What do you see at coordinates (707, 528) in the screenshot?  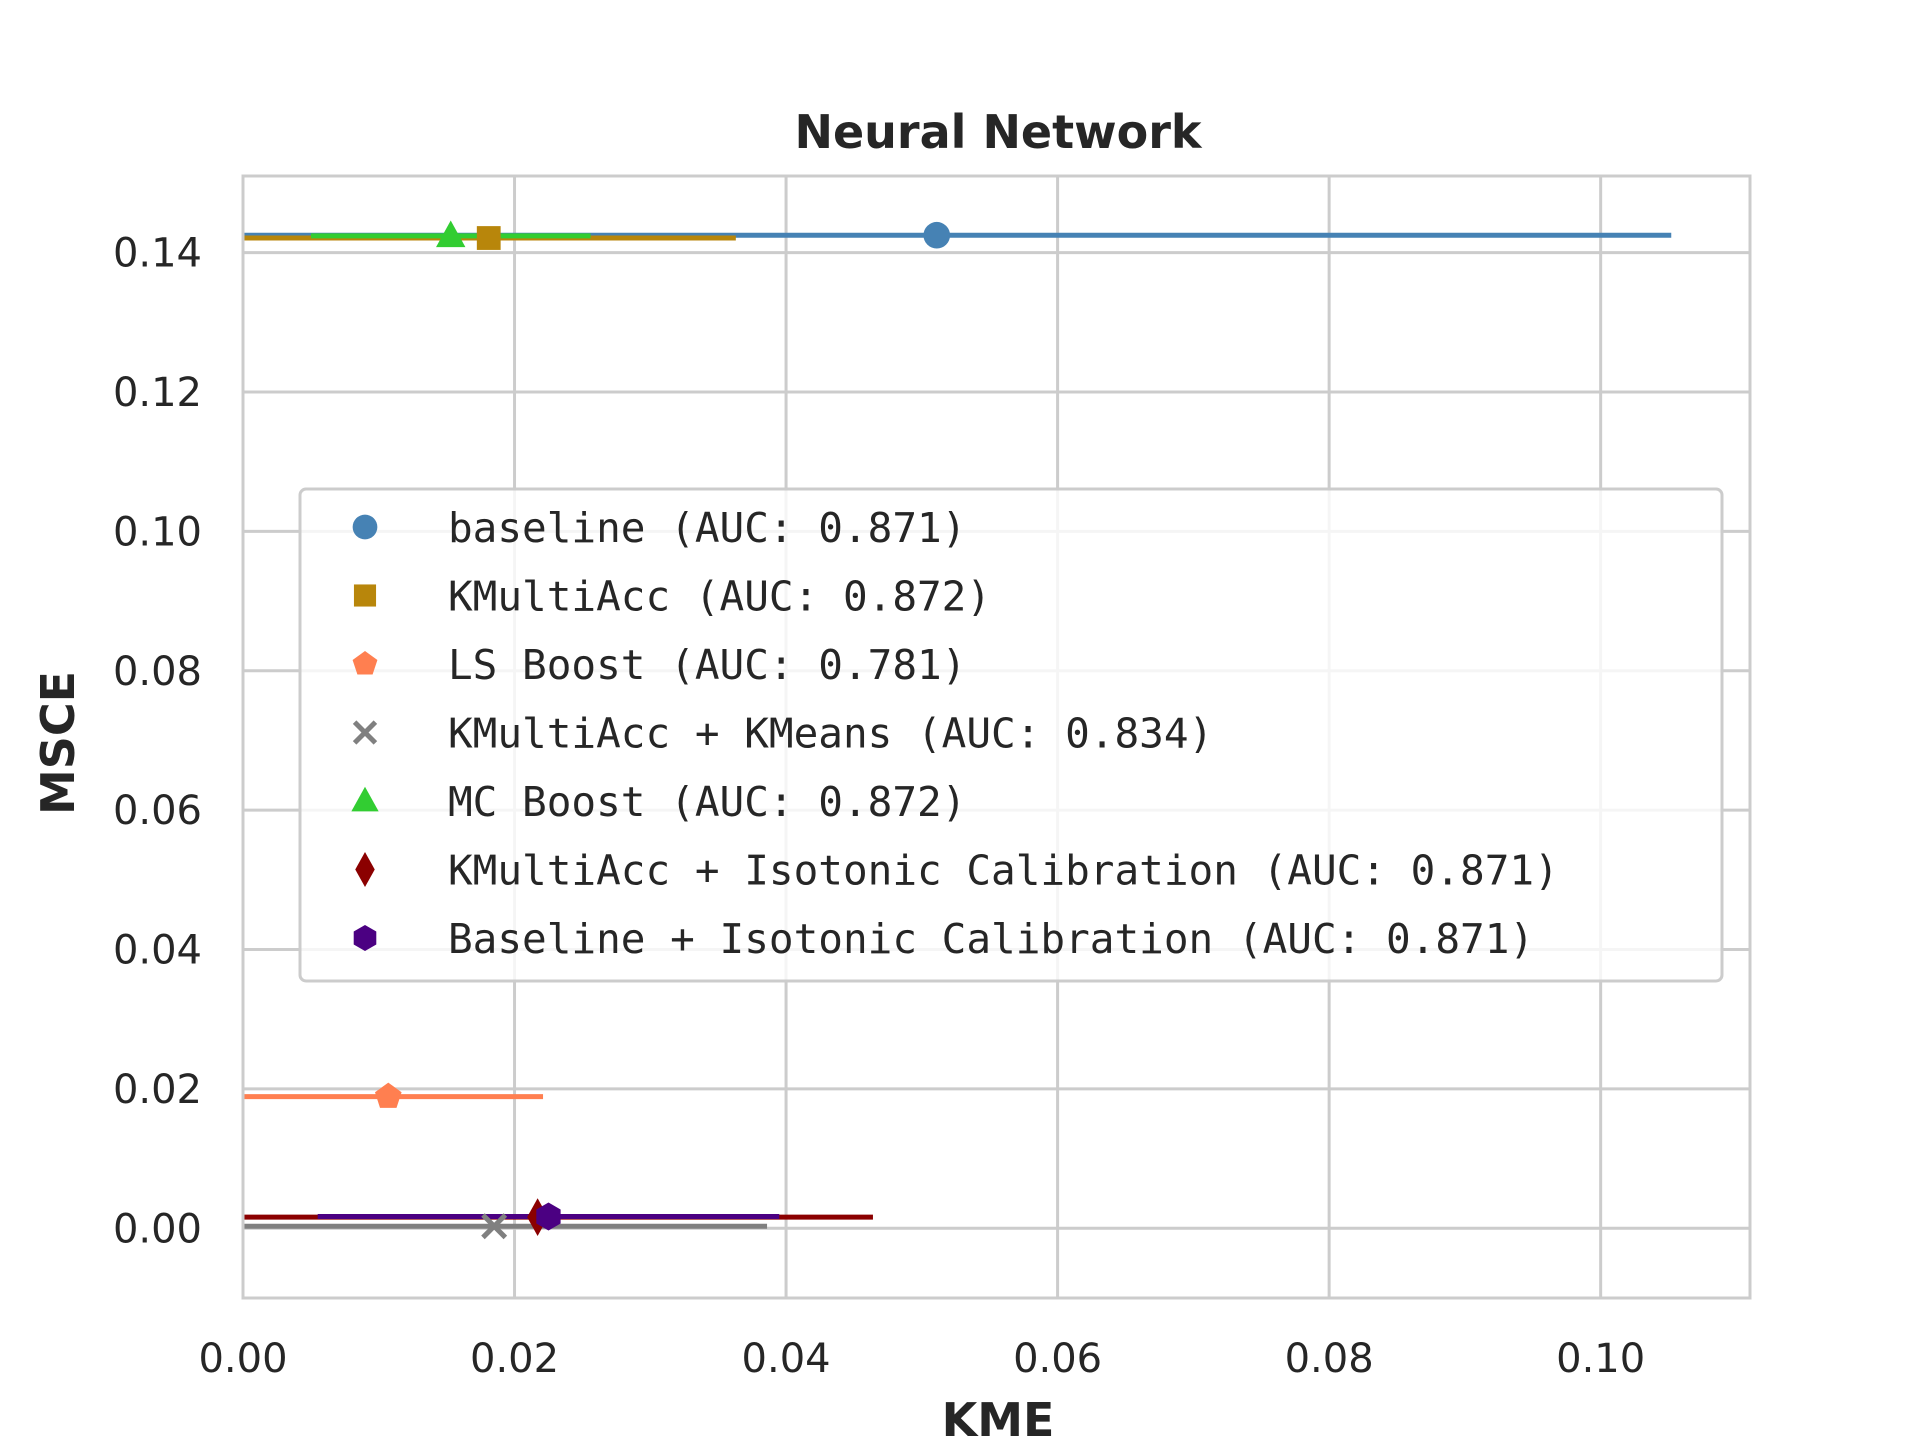 I see `legend-entry: baseline (AUC: 0.871)` at bounding box center [707, 528].